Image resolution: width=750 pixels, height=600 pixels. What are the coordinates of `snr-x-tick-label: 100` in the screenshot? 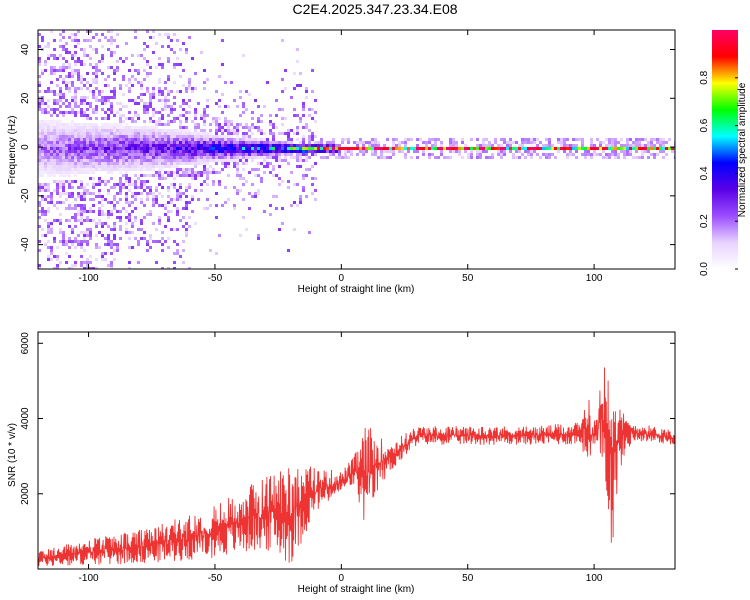 It's located at (594, 578).